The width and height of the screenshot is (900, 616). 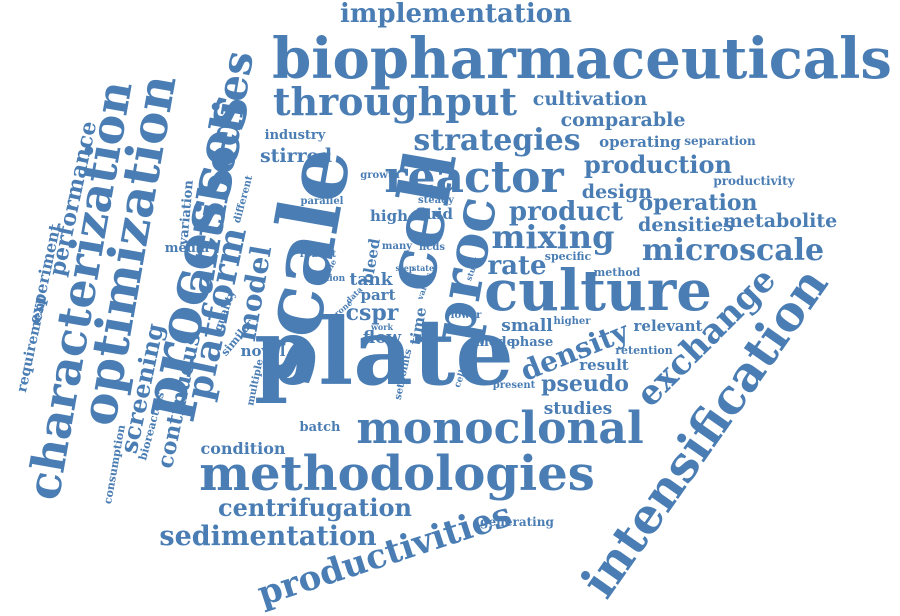 I want to click on word-state: state, so click(x=423, y=268).